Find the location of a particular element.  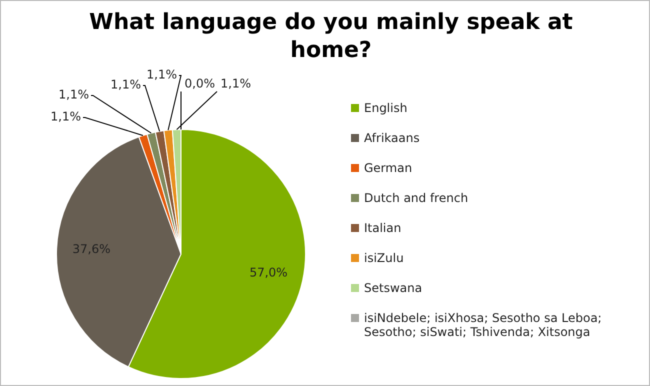

legend-label: Afrikaans is located at coordinates (392, 138).